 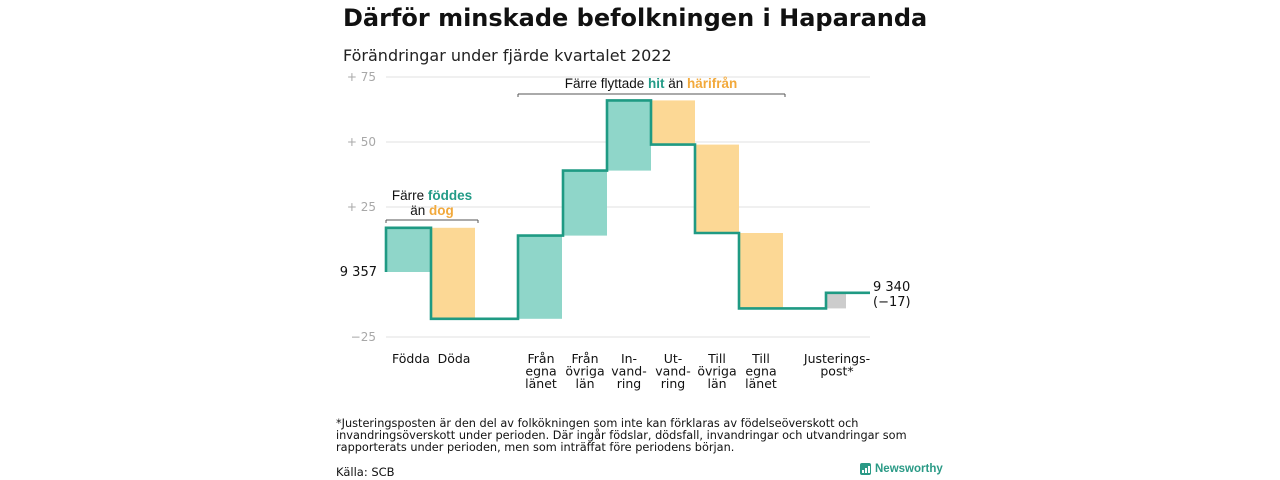 I want to click on annotation-births-line-1: än dog, so click(x=432, y=210).